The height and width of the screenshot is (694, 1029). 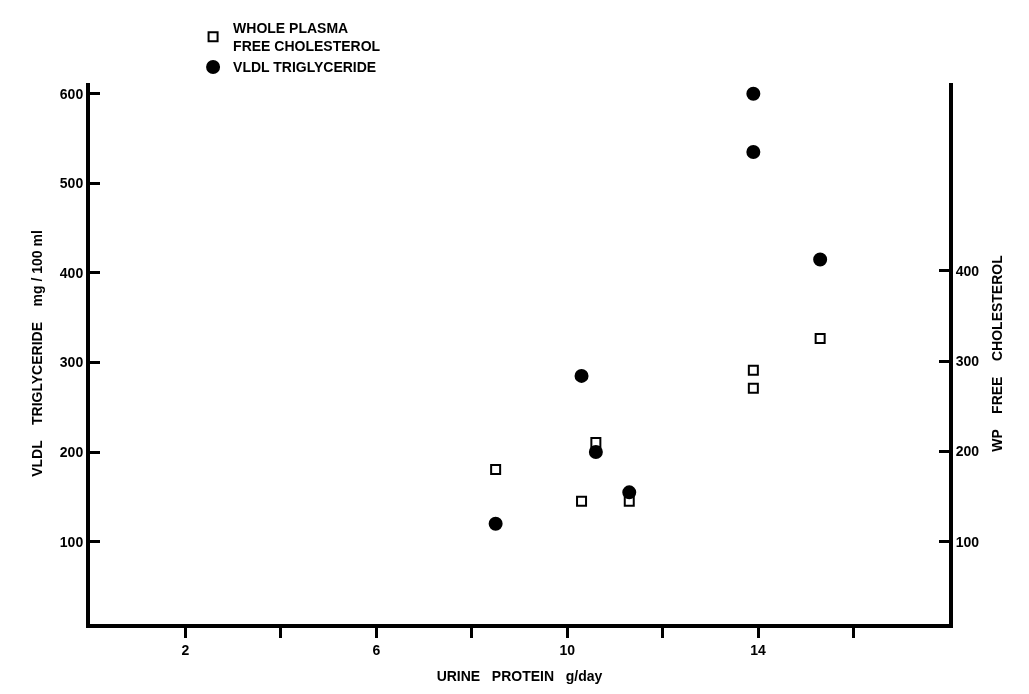 What do you see at coordinates (567, 649) in the screenshot?
I see `x-tick-label: 10` at bounding box center [567, 649].